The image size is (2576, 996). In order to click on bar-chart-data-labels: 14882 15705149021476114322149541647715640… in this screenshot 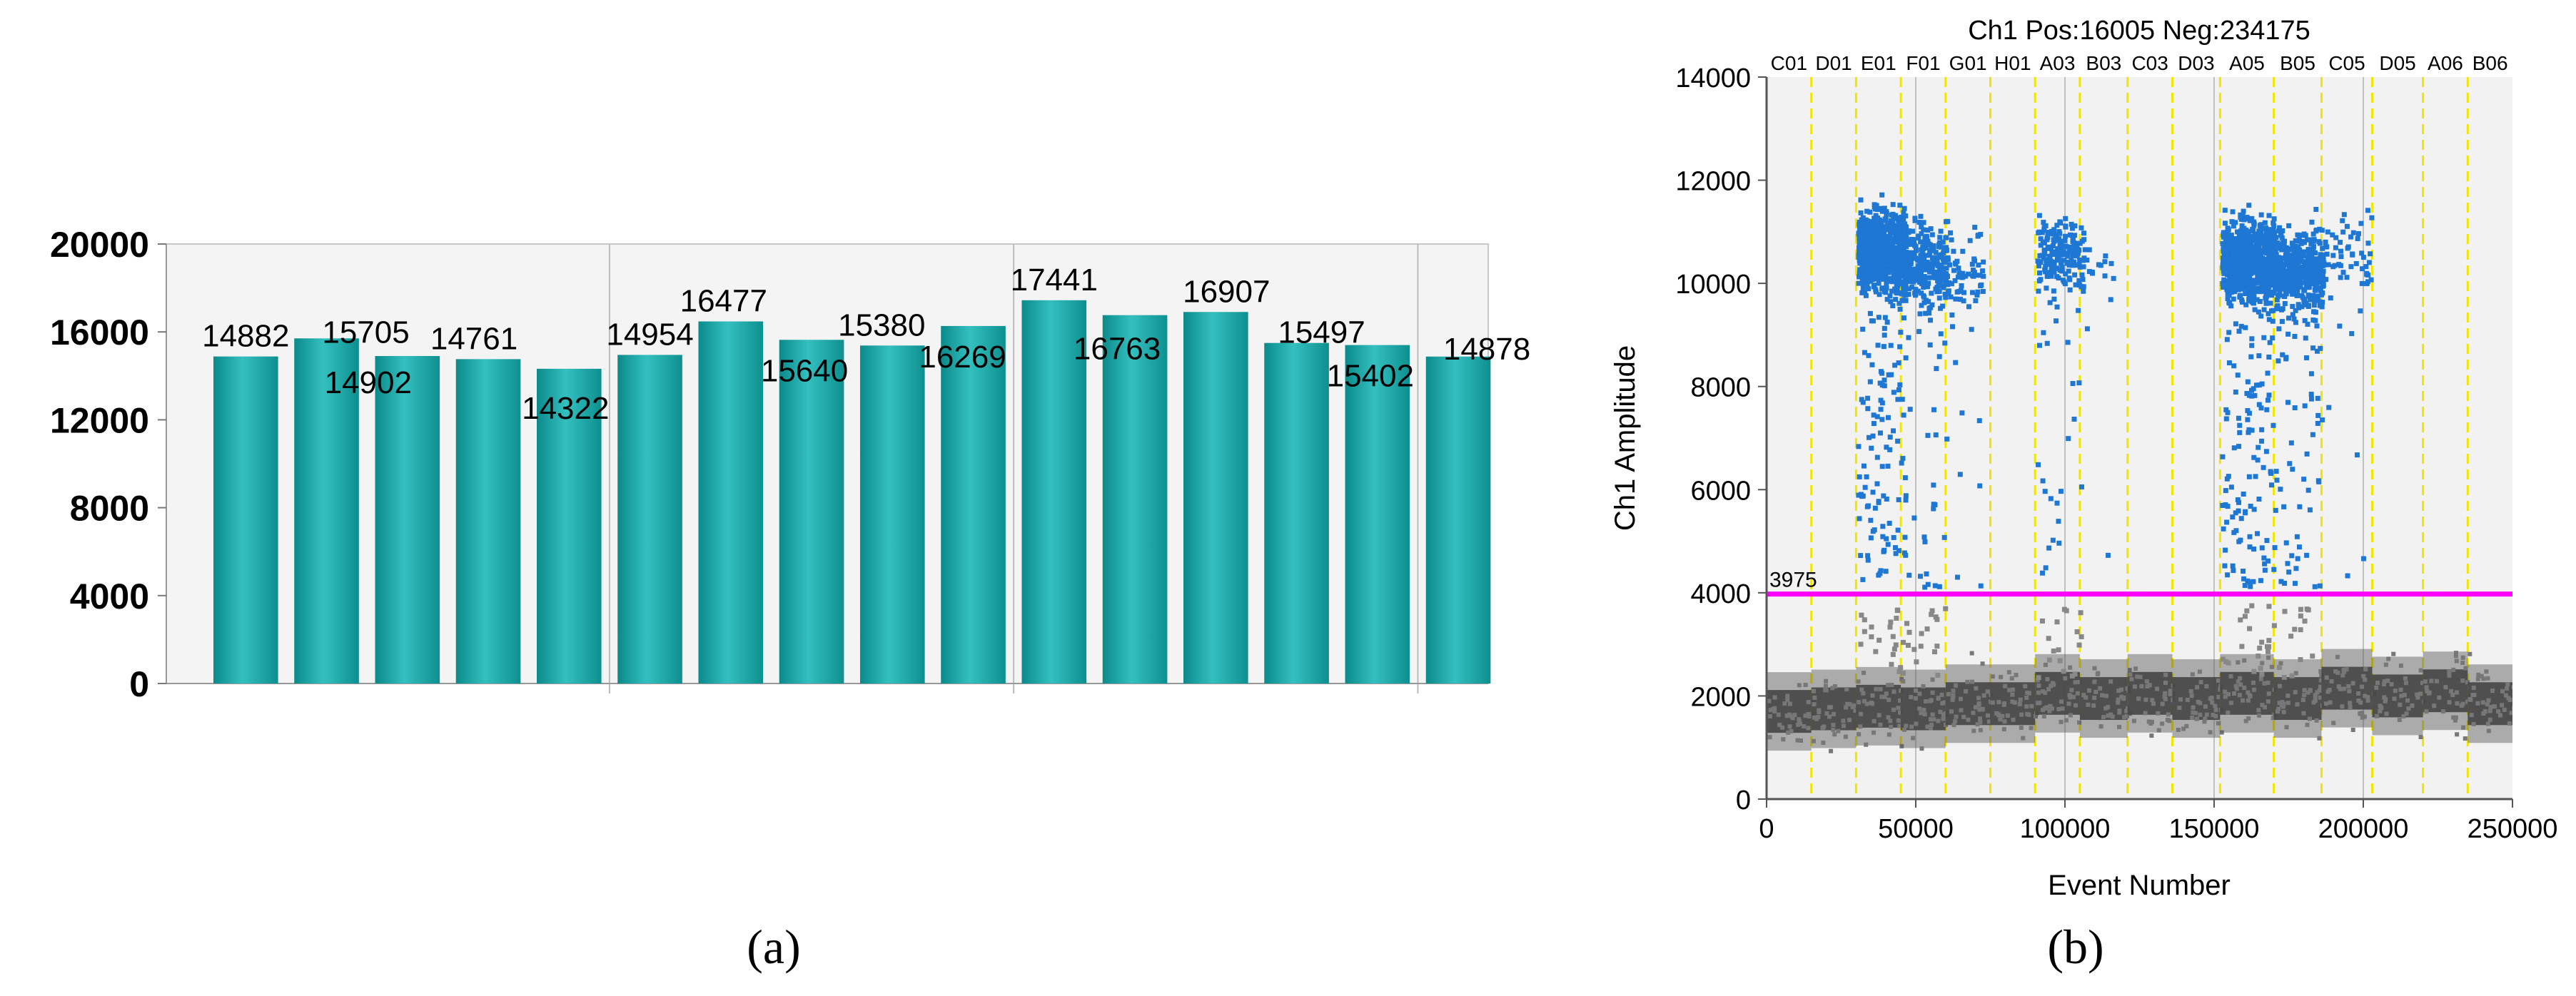, I will do `click(866, 345)`.